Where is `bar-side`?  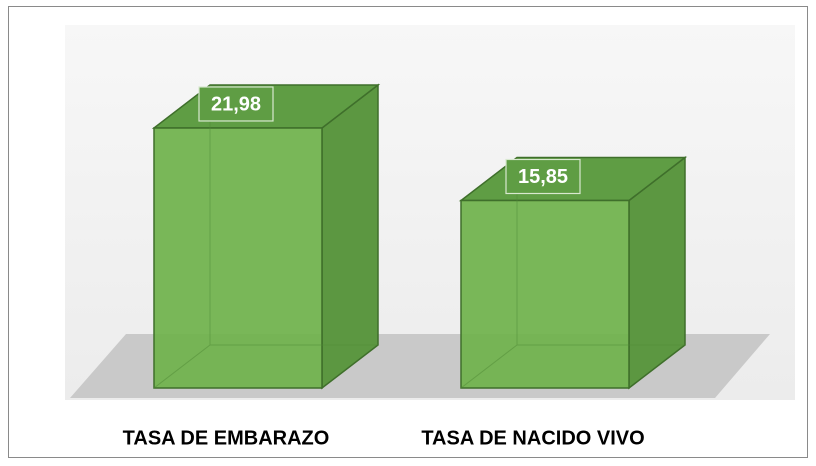
bar-side is located at coordinates (350, 236).